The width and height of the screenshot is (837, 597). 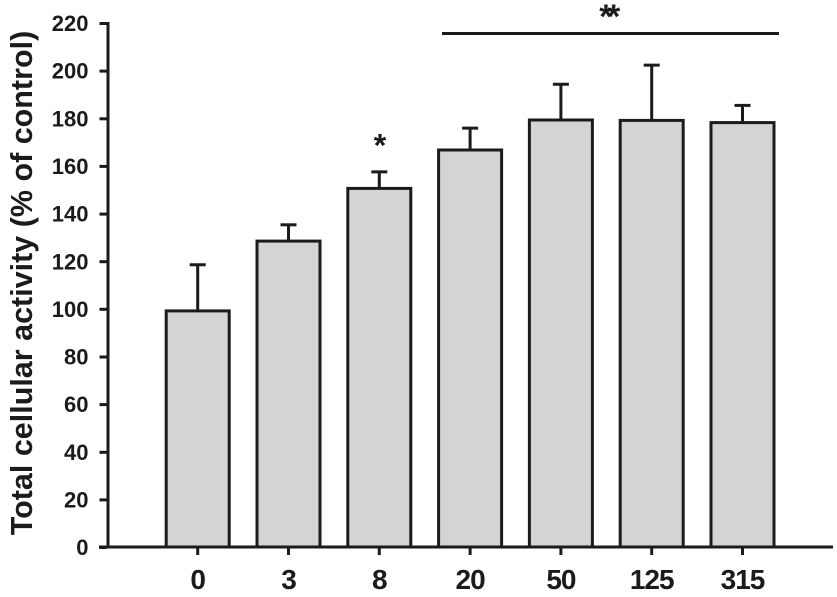 What do you see at coordinates (70, 71) in the screenshot?
I see `svg-text: 200` at bounding box center [70, 71].